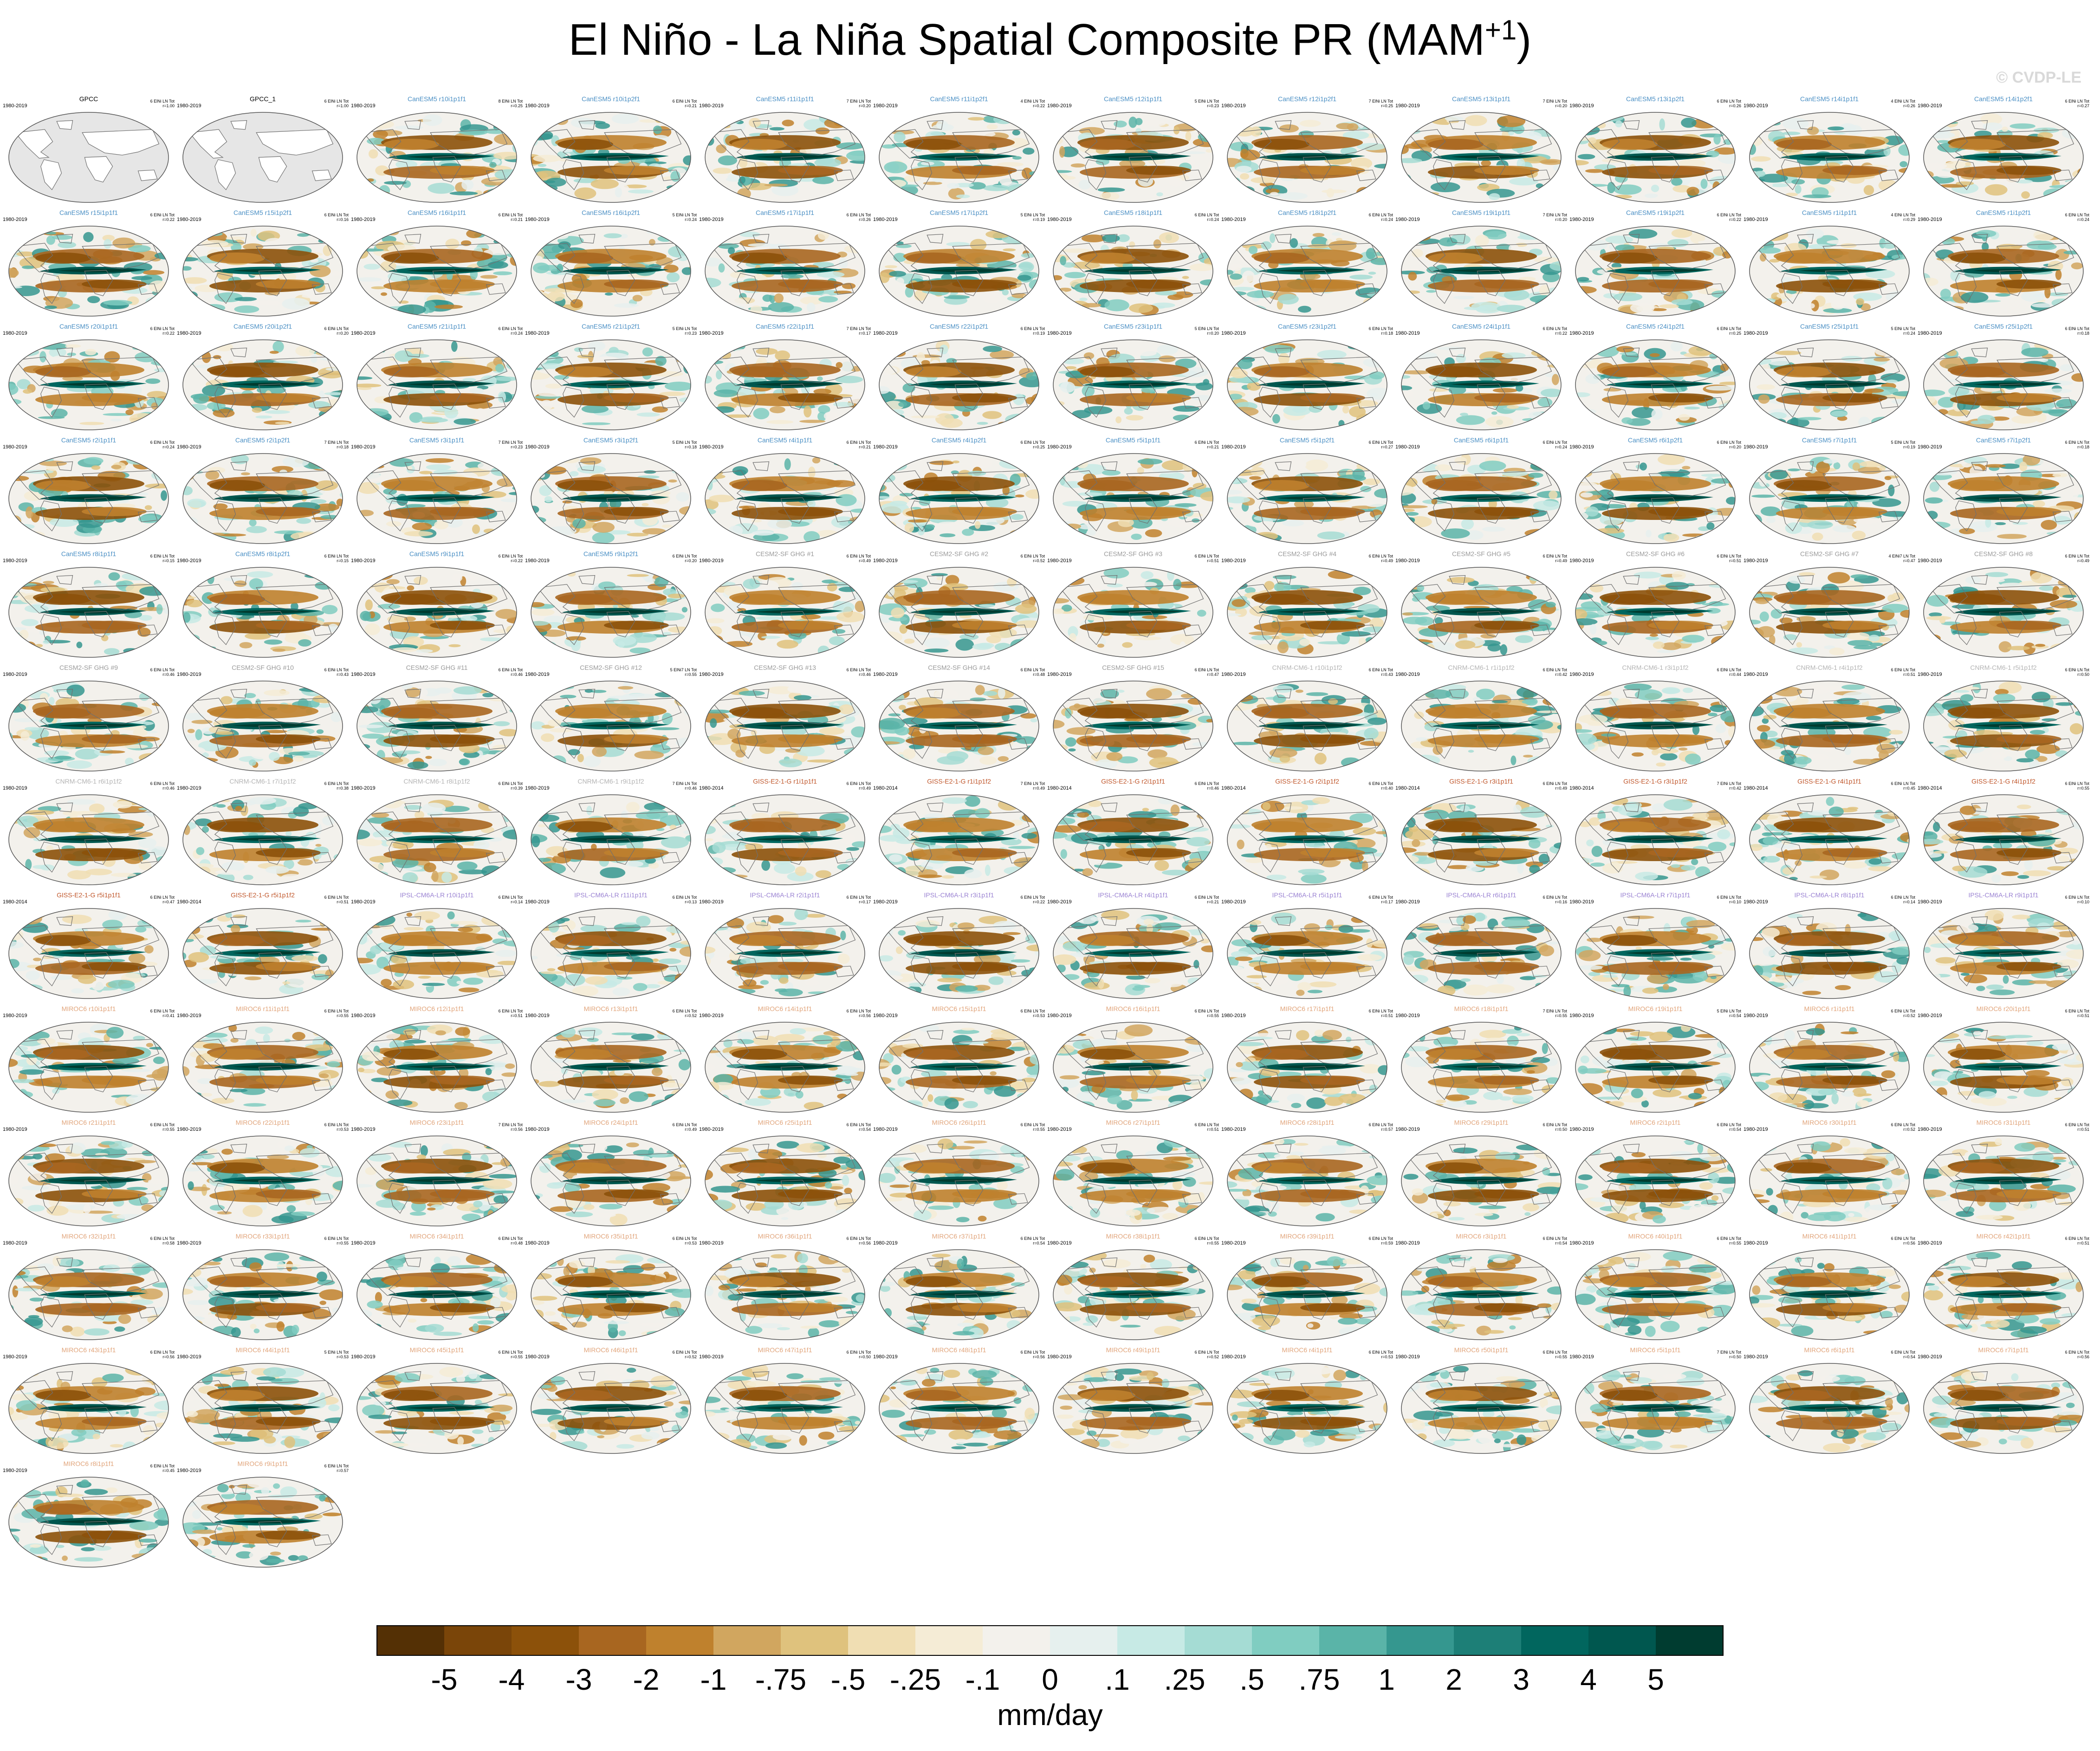 Image resolution: width=2100 pixels, height=1751 pixels. I want to click on map-frame, so click(262, 271).